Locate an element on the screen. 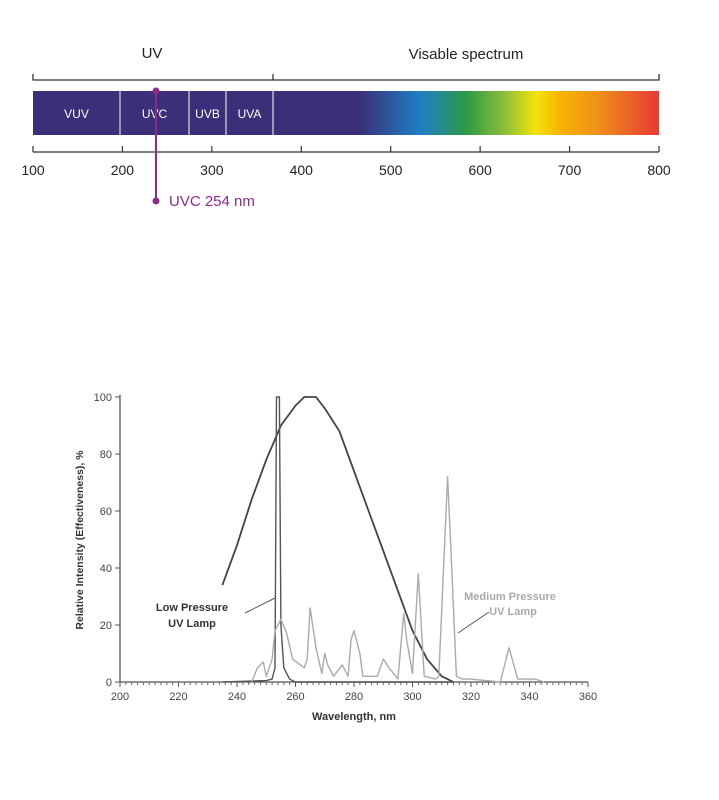  y-axis-label: Relative Intensity (Effectiveness), % is located at coordinates (80, 540).